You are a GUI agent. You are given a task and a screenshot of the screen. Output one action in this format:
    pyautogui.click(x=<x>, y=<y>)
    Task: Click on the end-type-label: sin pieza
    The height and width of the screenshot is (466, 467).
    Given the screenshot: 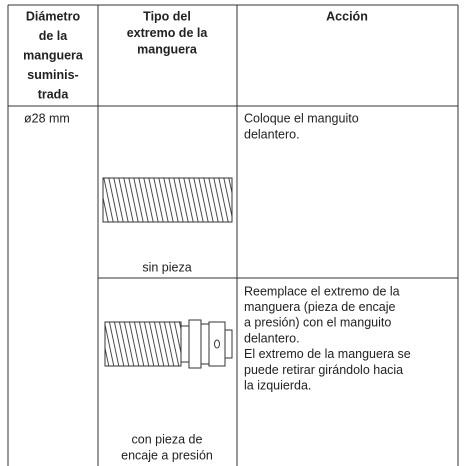 What is the action you would take?
    pyautogui.click(x=166, y=267)
    